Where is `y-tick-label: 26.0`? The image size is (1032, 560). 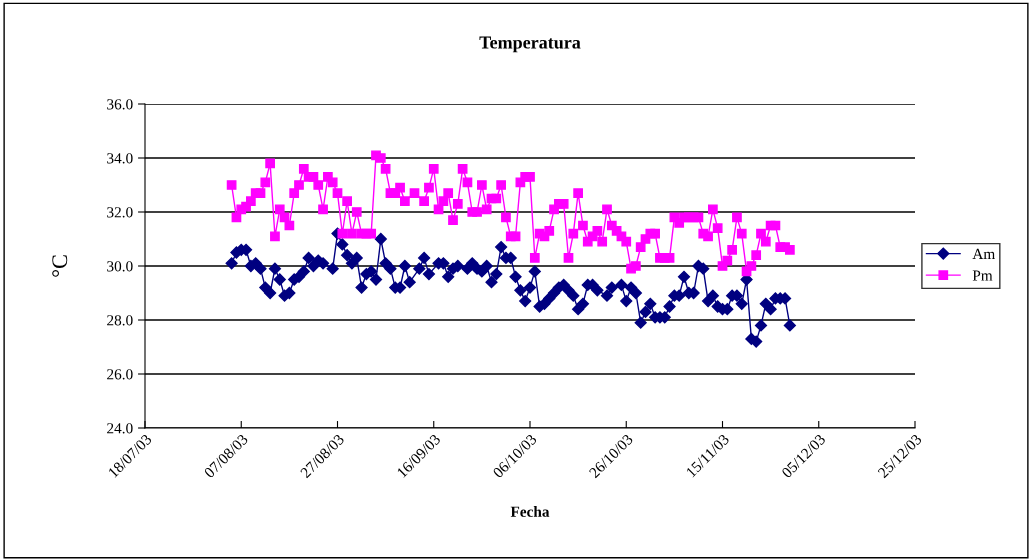
y-tick-label: 26.0 is located at coordinates (120, 374).